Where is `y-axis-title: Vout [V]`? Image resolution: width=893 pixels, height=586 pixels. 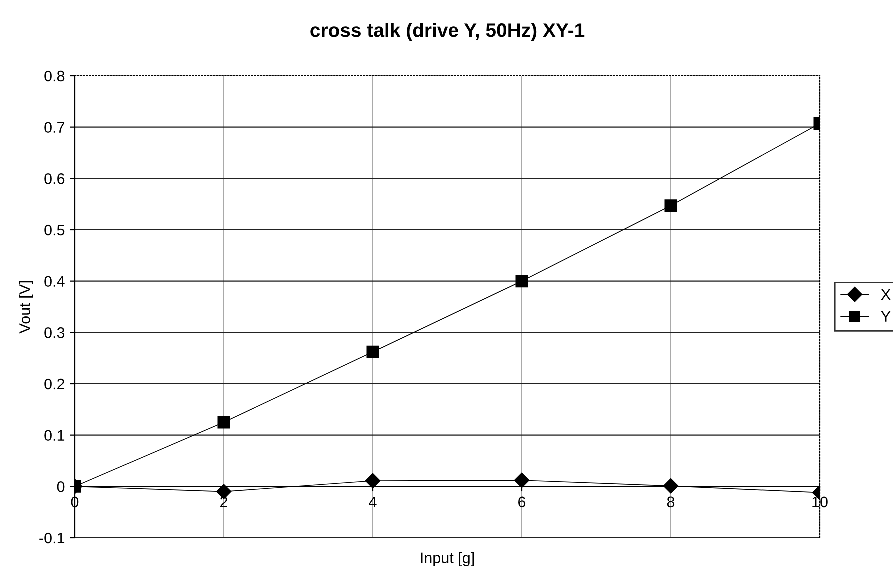
y-axis-title: Vout [V] is located at coordinates (26, 307).